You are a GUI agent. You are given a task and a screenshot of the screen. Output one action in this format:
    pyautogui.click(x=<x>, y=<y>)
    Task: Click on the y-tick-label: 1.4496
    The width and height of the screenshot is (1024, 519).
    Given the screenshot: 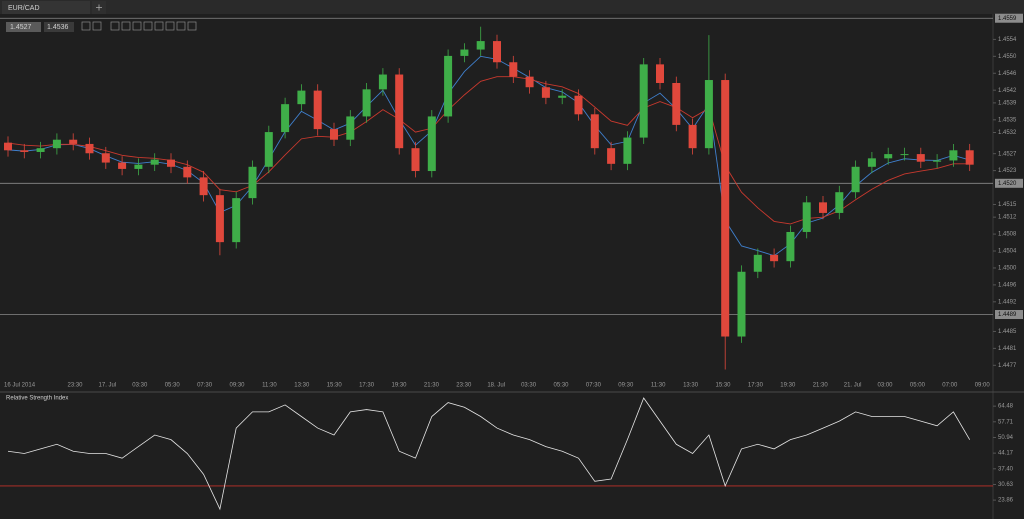 What is the action you would take?
    pyautogui.click(x=1007, y=285)
    